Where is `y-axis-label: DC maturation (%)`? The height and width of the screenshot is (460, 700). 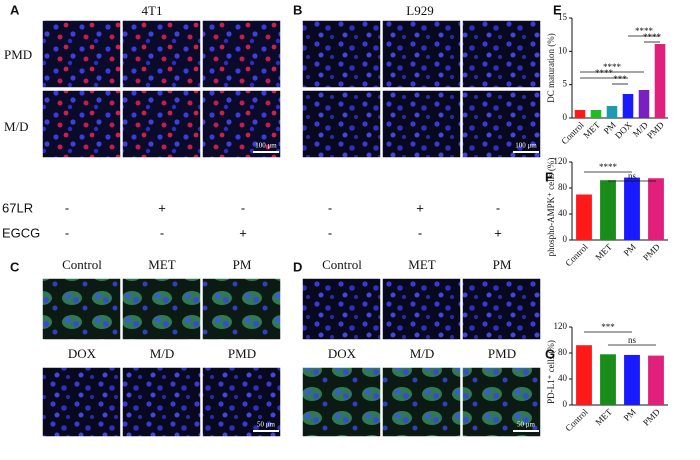
y-axis-label: DC maturation (%) is located at coordinates (551, 67).